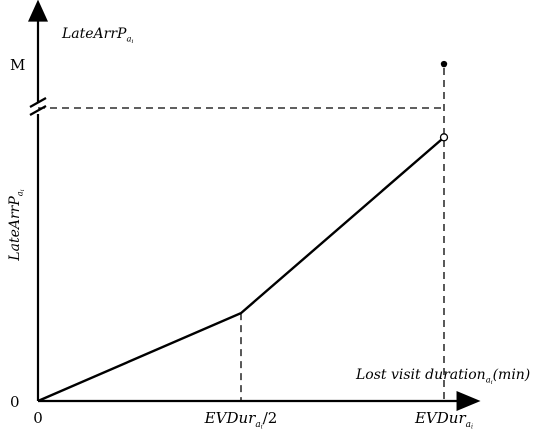 This screenshot has width=550, height=439. Describe the element at coordinates (468, 425) in the screenshot. I see `x-tick-label-2-sub: a` at that location.